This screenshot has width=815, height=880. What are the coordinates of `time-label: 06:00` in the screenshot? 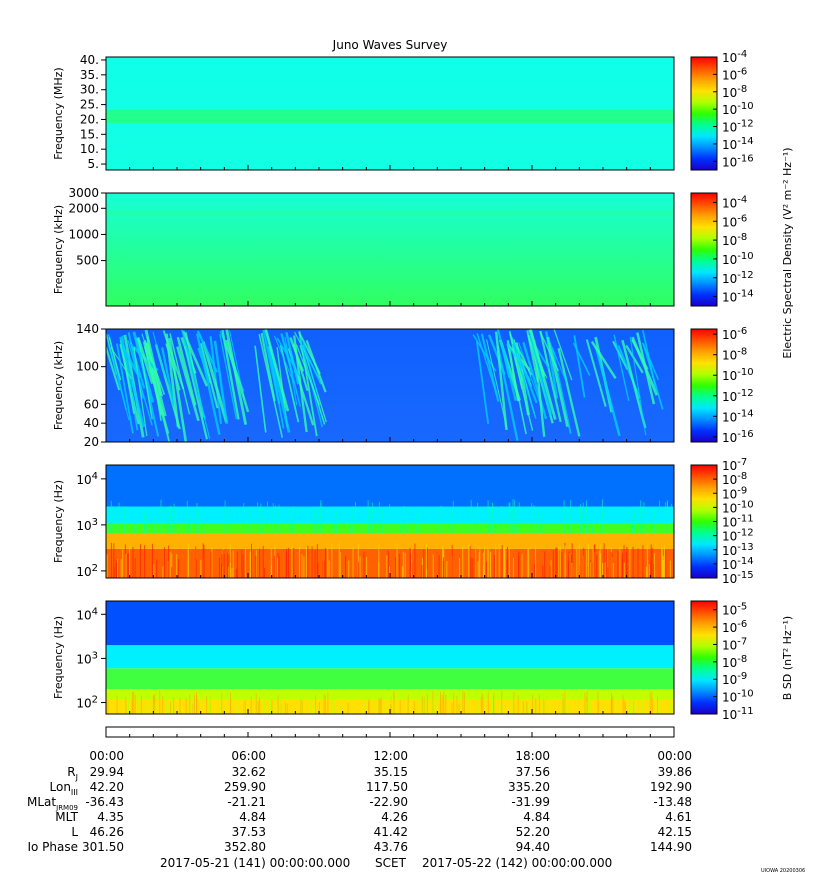 It's located at (248, 756).